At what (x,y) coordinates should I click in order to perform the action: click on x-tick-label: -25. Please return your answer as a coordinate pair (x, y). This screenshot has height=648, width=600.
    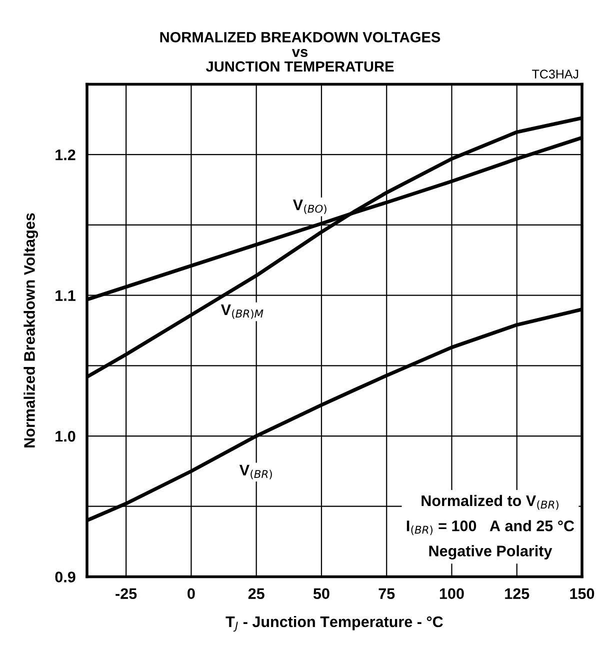
    Looking at the image, I should click on (126, 594).